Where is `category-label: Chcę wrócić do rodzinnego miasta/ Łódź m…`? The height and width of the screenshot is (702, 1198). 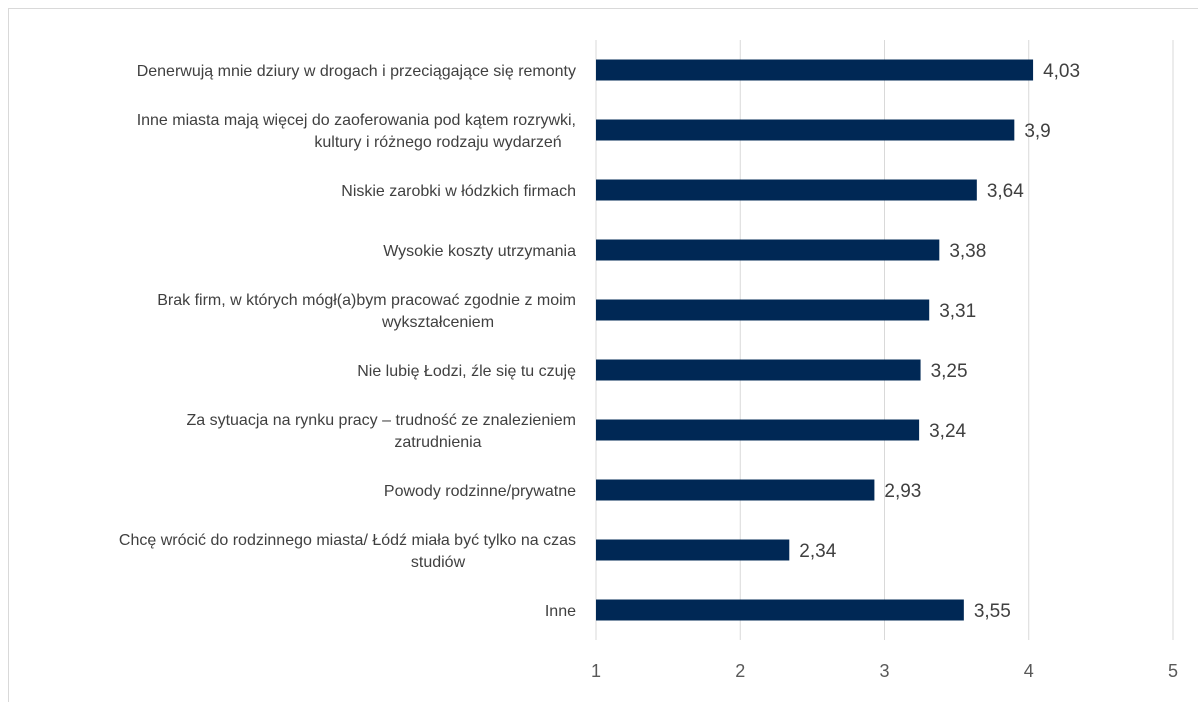
category-label: Chcę wrócić do rodzinnego miasta/ Łódź m… is located at coordinates (347, 540).